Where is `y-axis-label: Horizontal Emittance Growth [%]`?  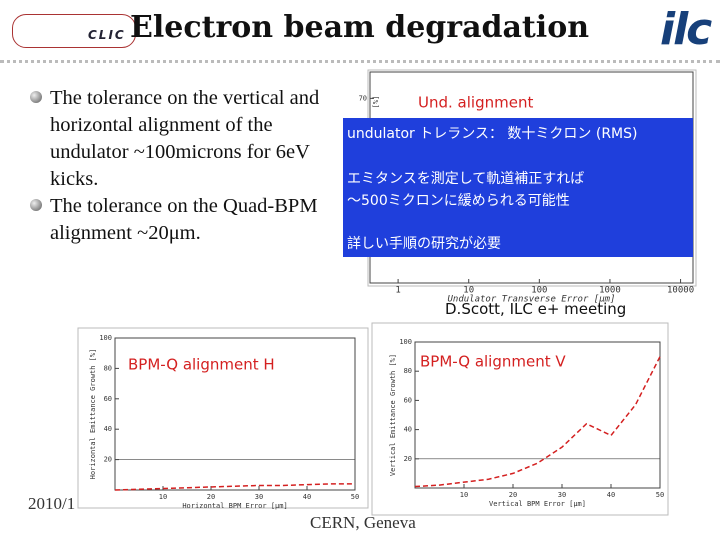 y-axis-label: Horizontal Emittance Growth [%] is located at coordinates (93, 414).